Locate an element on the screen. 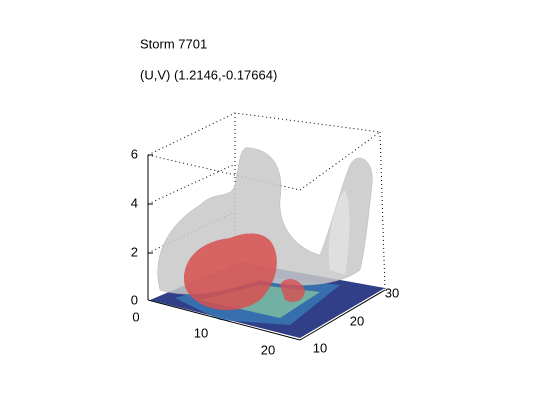 This screenshot has height=405, width=533. x-axis is located at coordinates (224, 320).